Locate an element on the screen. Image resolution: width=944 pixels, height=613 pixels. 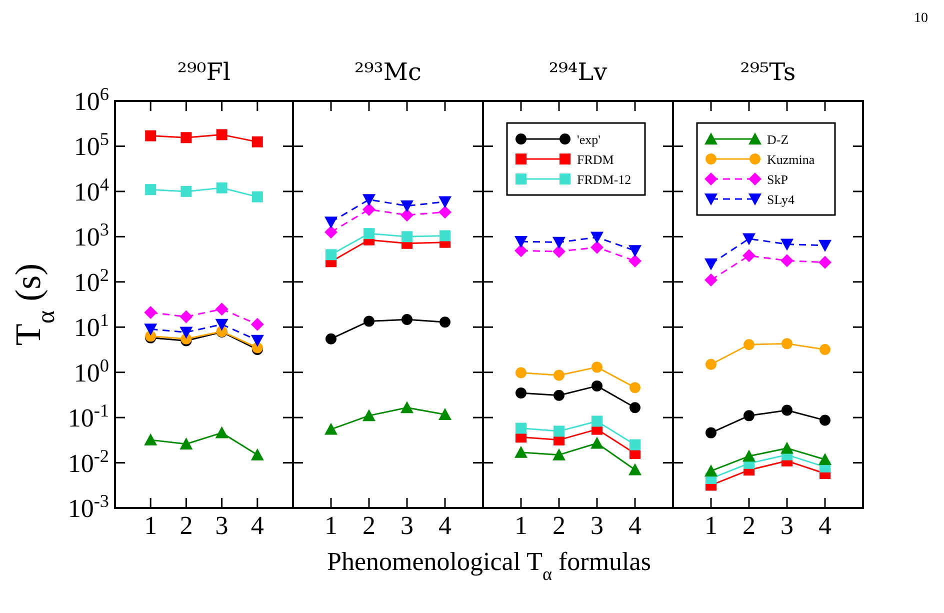
legend-label: SkP is located at coordinates (777, 179).